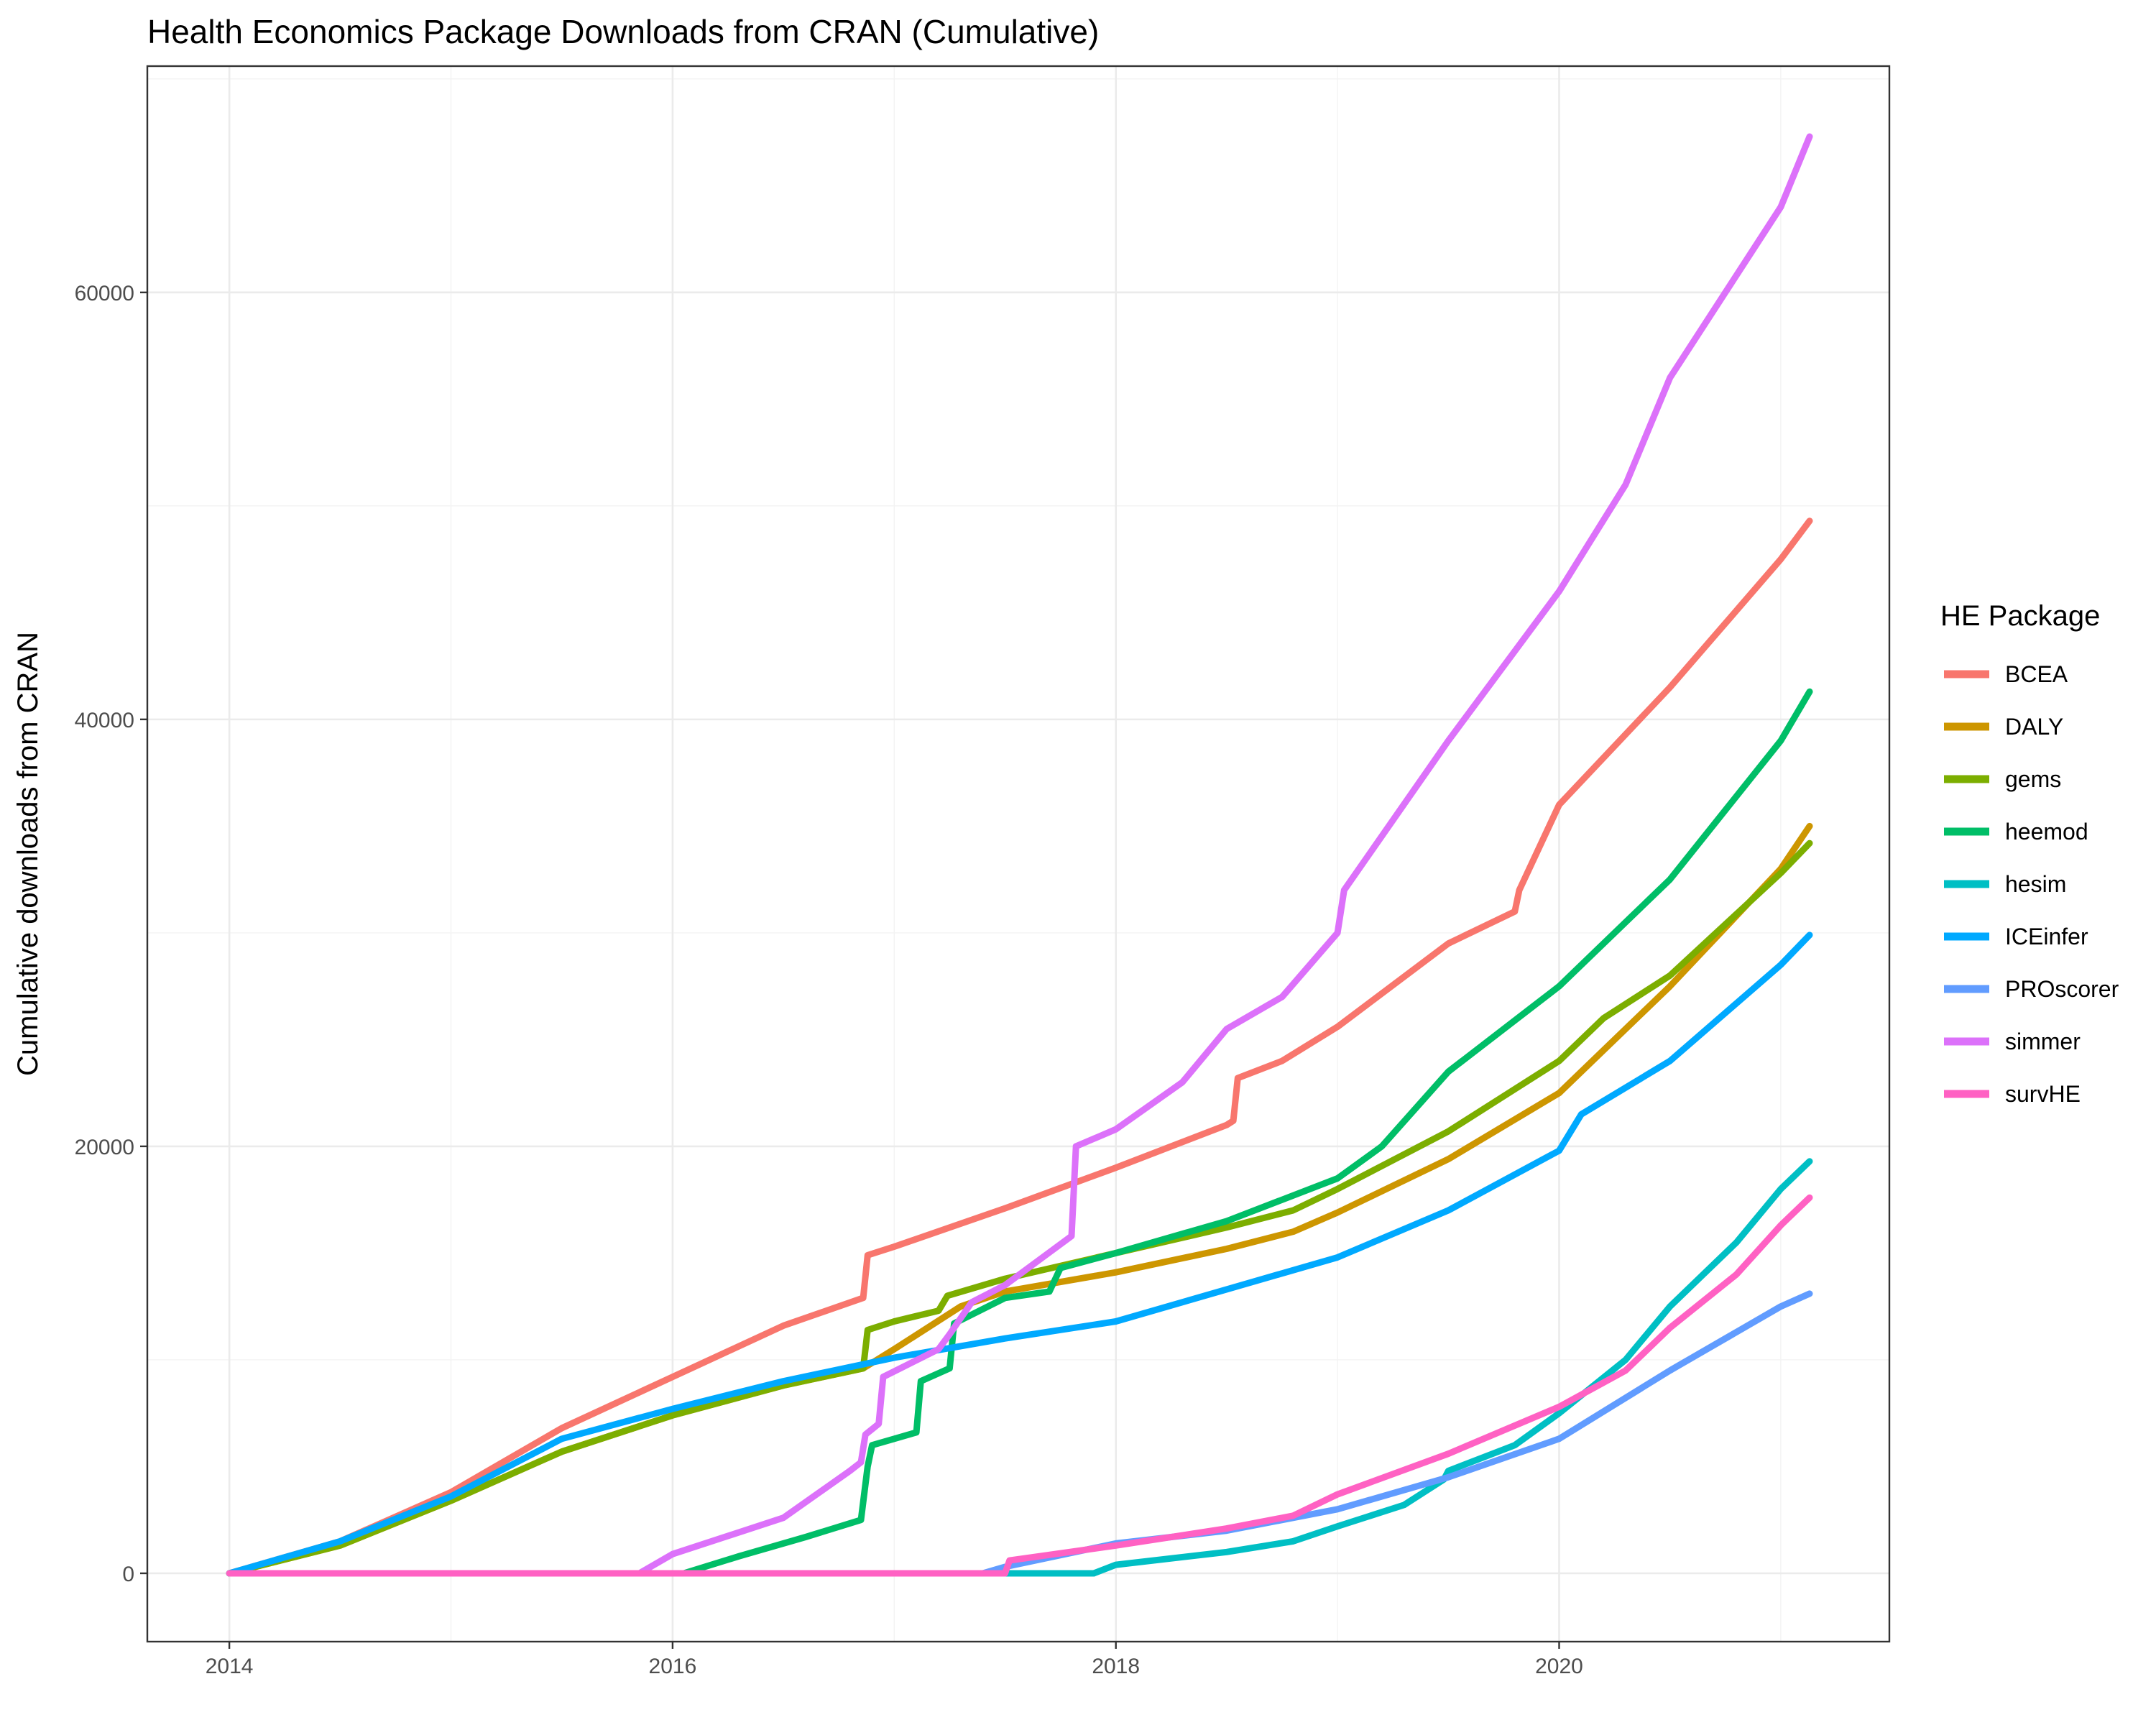  What do you see at coordinates (111, 934) in the screenshot?
I see `y-axis: 0 20000 40000 60000` at bounding box center [111, 934].